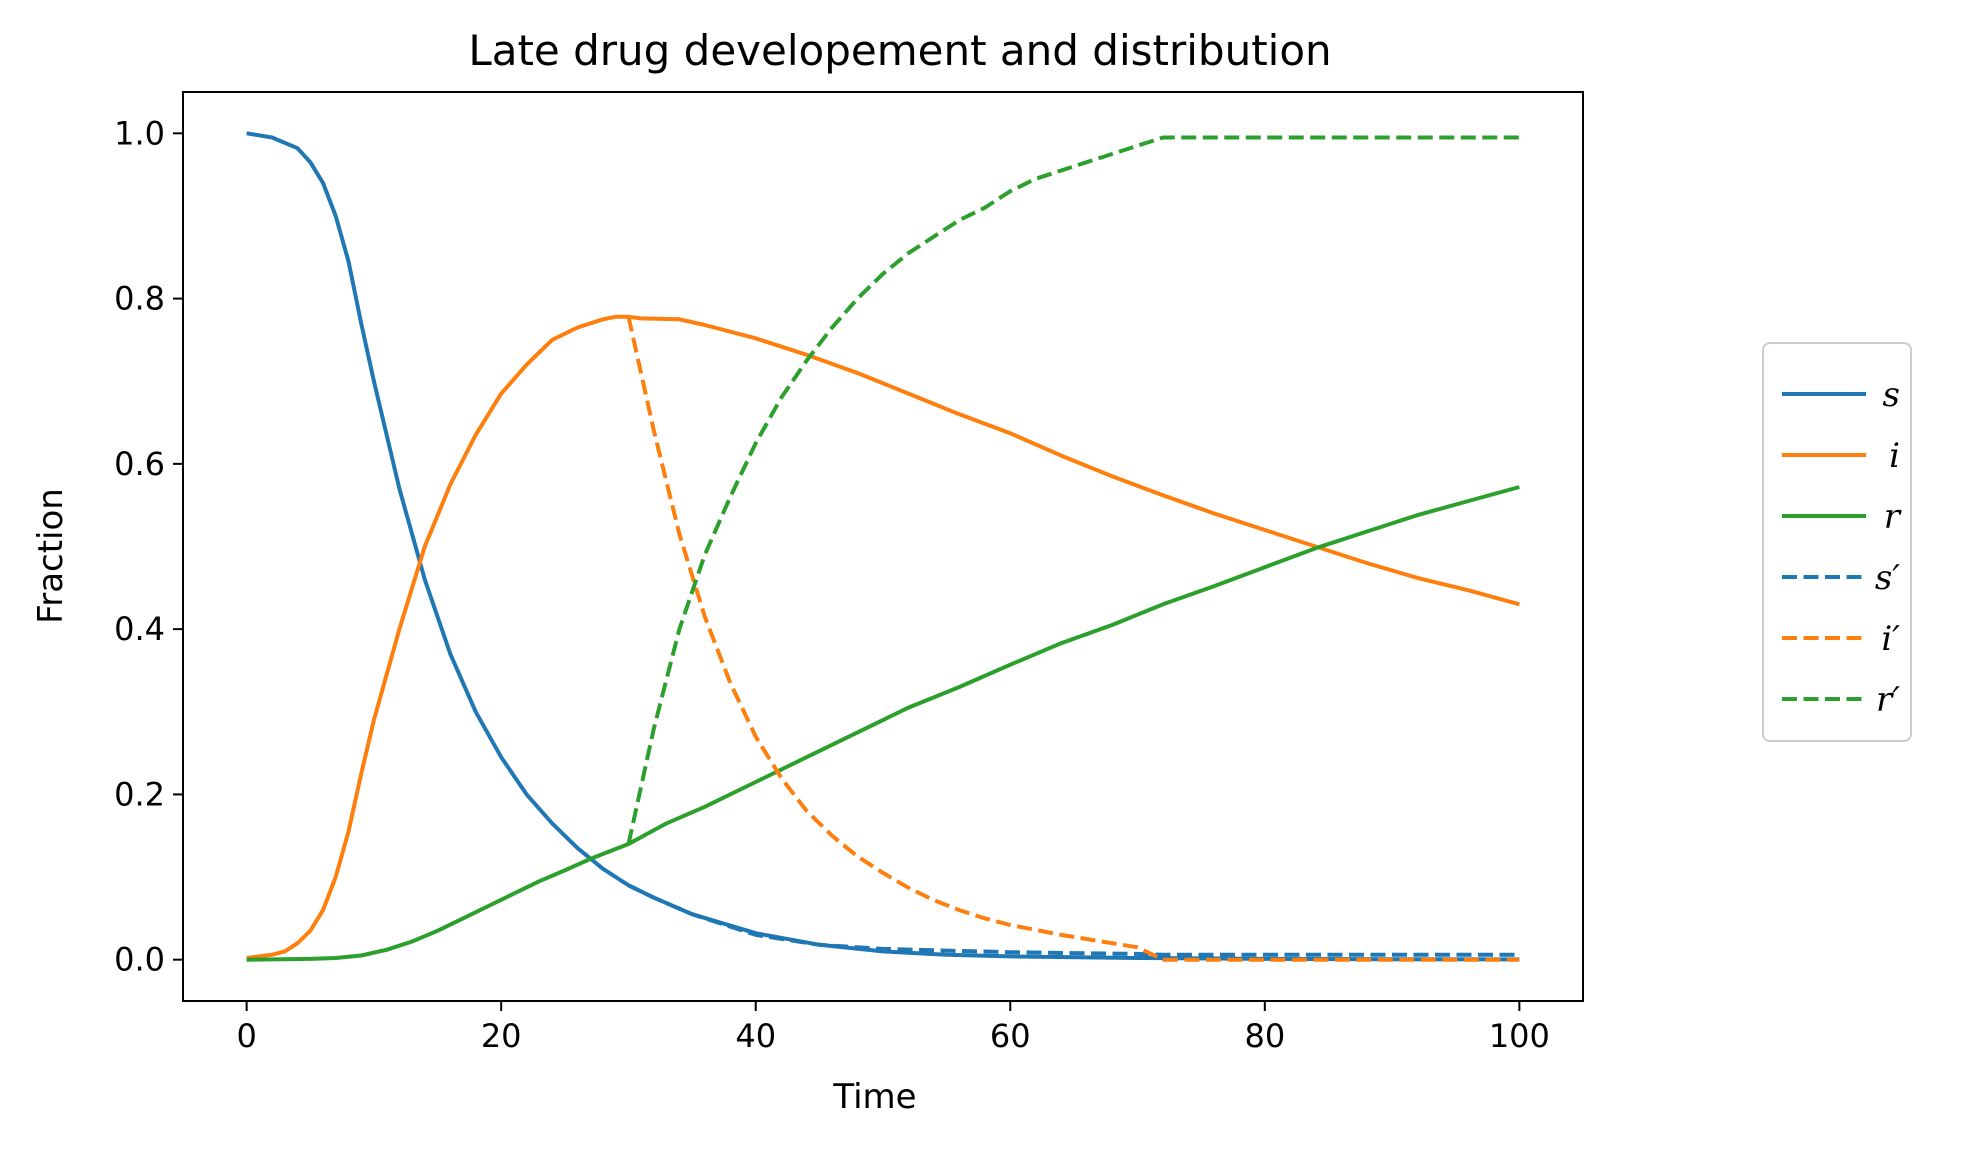 This screenshot has height=1154, width=1970. Describe the element at coordinates (1890, 639) in the screenshot. I see `legend-label-i-prime: i′` at that location.